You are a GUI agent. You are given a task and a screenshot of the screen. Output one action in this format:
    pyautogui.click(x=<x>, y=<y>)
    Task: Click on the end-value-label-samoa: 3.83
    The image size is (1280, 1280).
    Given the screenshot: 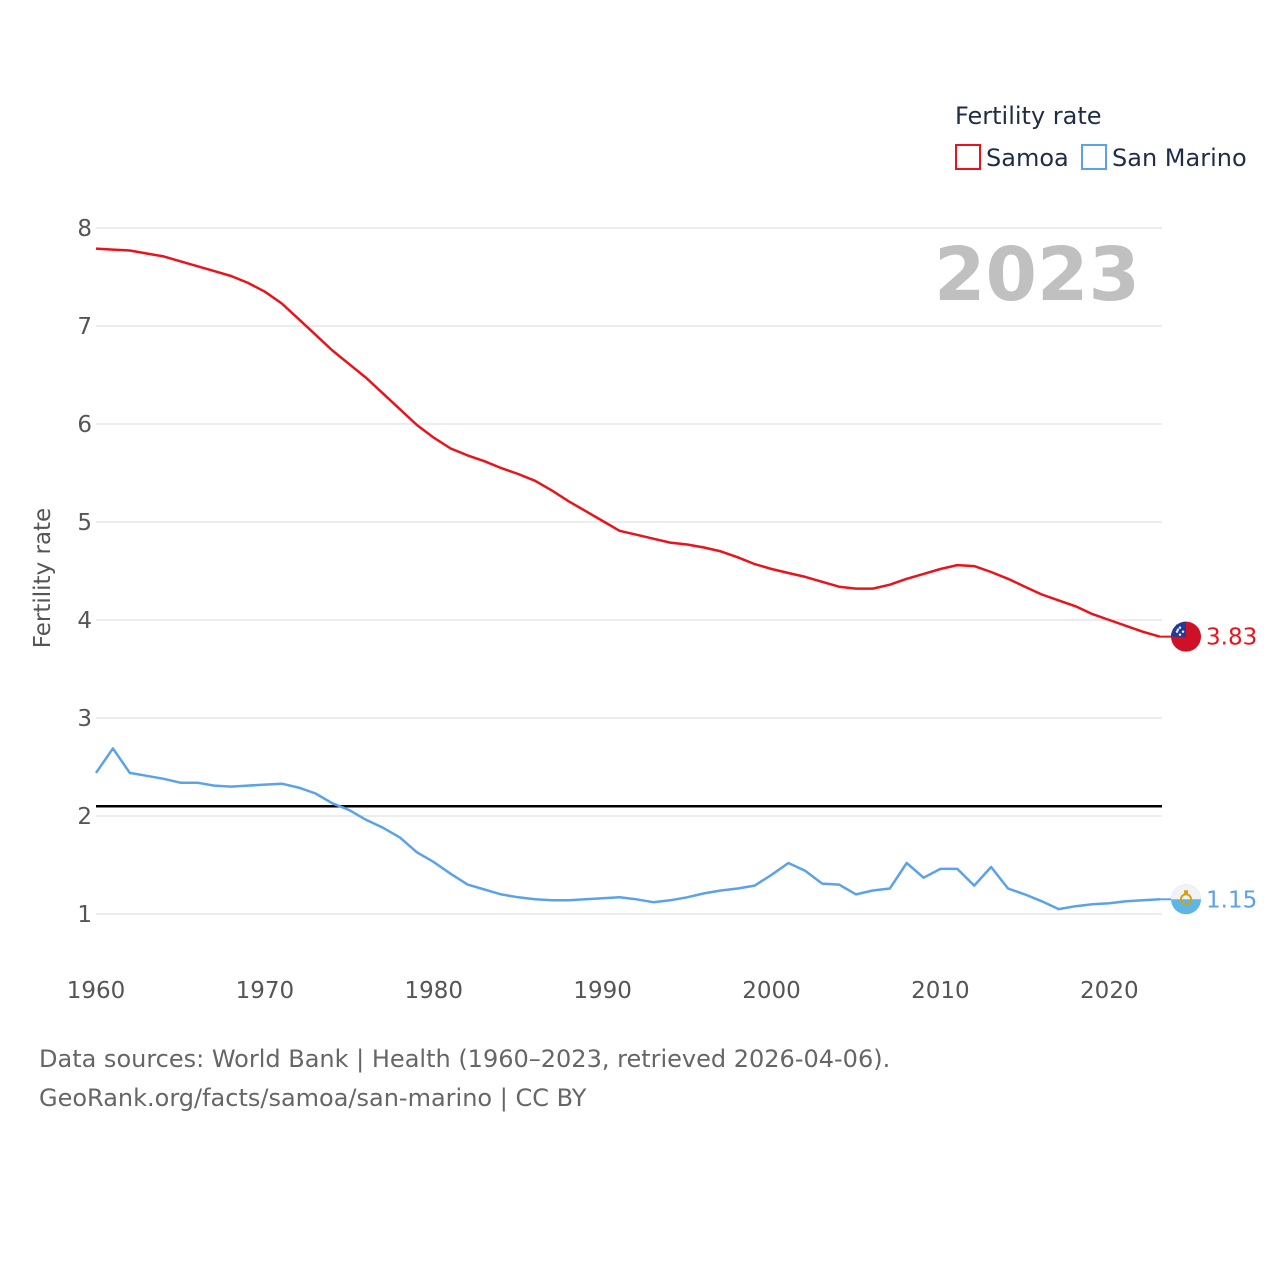 What is the action you would take?
    pyautogui.click(x=1231, y=638)
    